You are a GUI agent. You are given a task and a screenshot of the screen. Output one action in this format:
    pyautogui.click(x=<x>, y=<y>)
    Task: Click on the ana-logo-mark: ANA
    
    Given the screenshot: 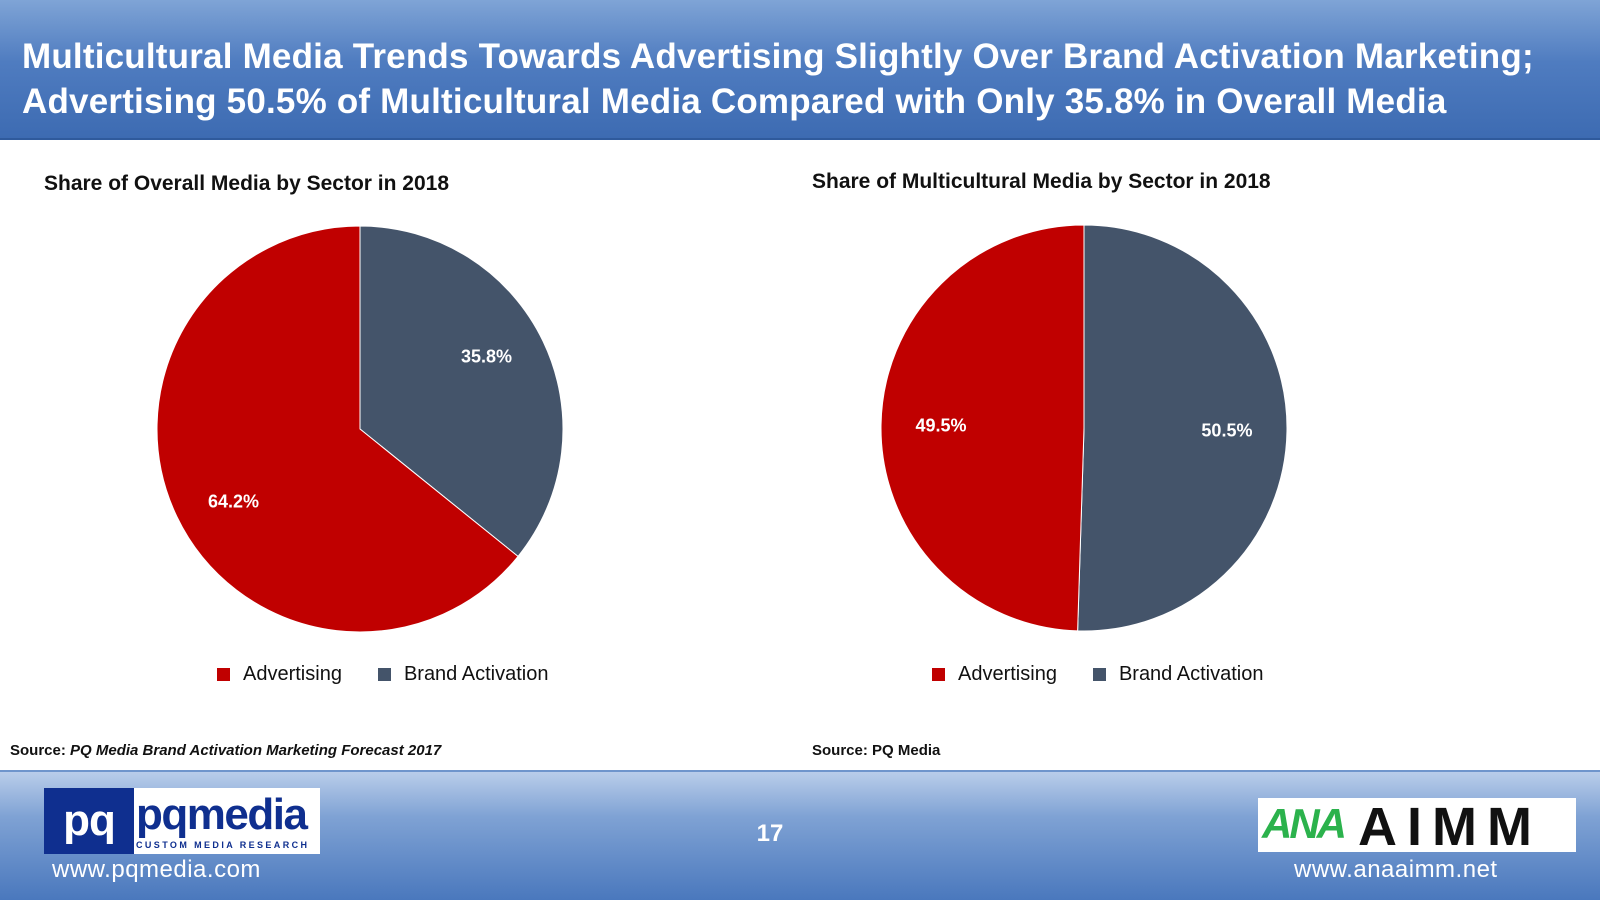 What is the action you would take?
    pyautogui.click(x=1304, y=823)
    